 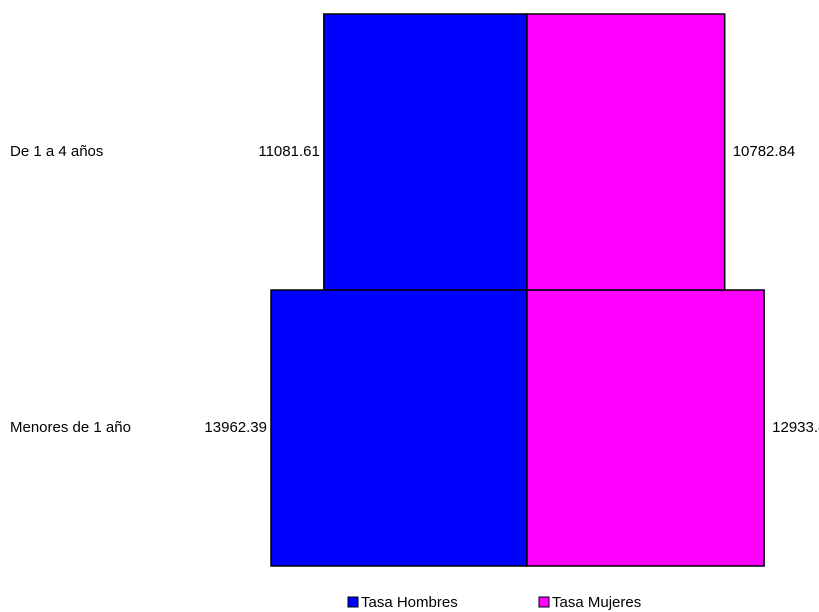 I want to click on value-label-hombres-menores-de-1-ano: 13962.39, so click(x=235, y=427).